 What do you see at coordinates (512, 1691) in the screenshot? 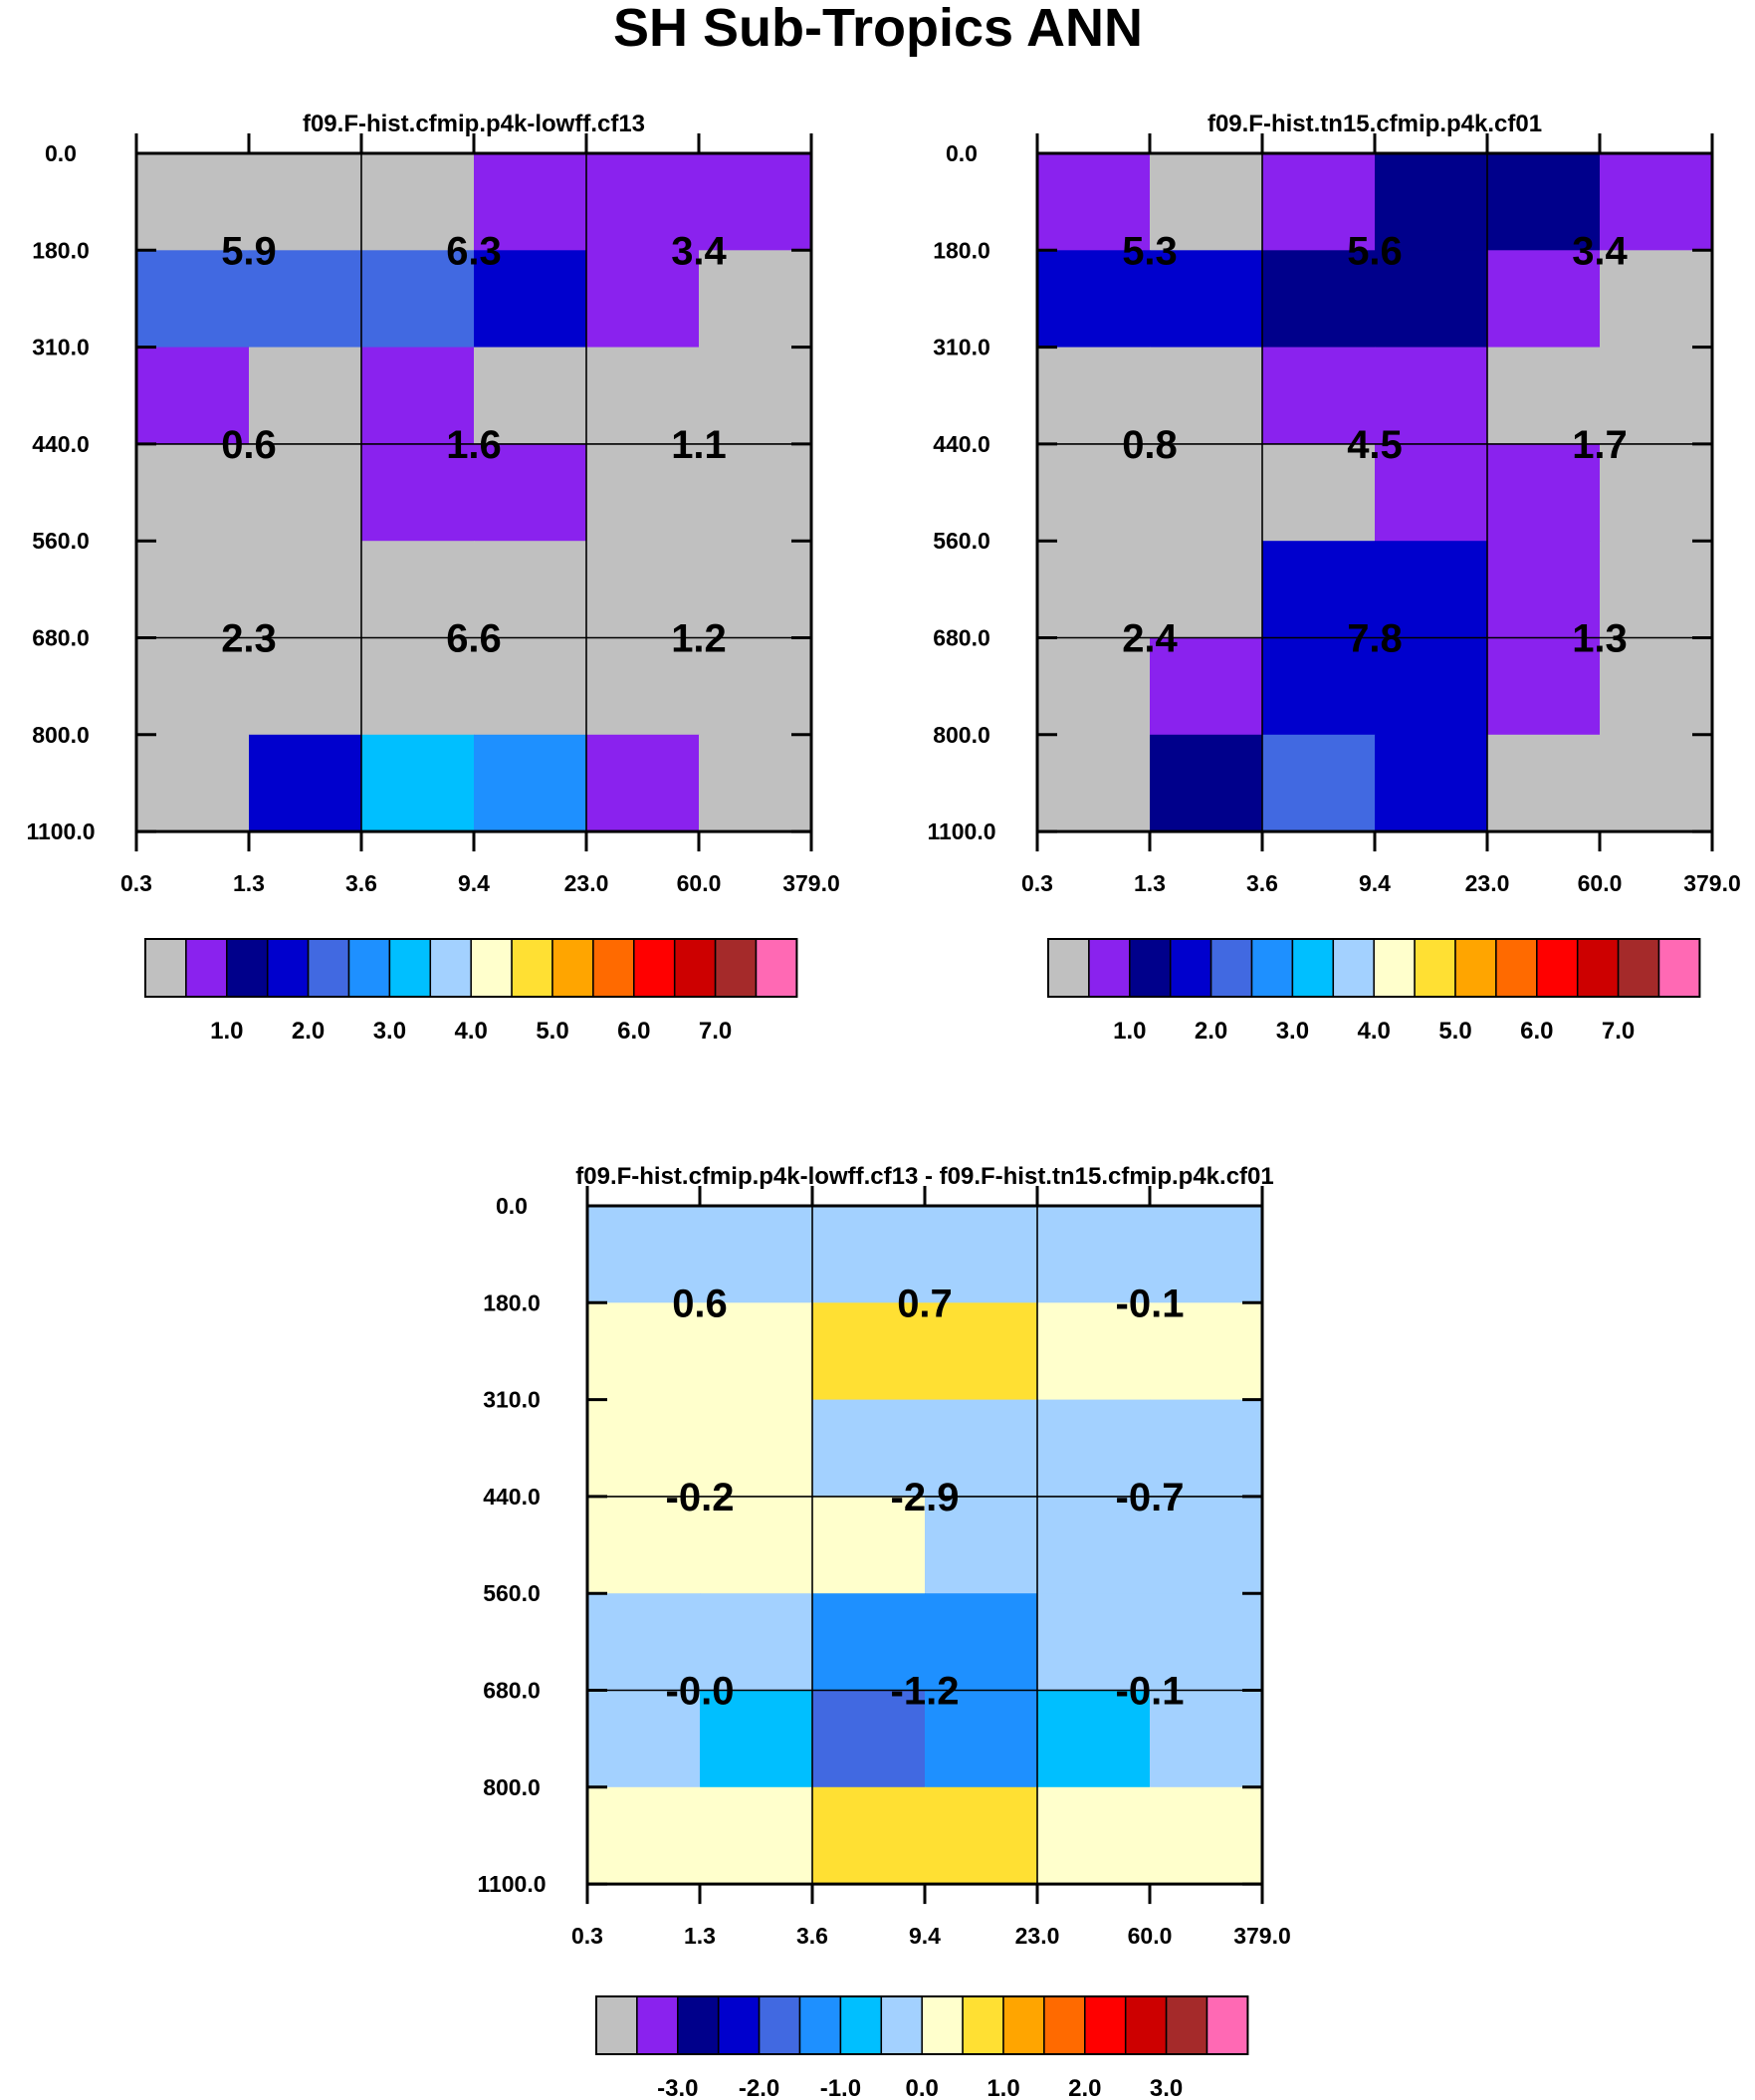
I see `y-tick-label: 680.0` at bounding box center [512, 1691].